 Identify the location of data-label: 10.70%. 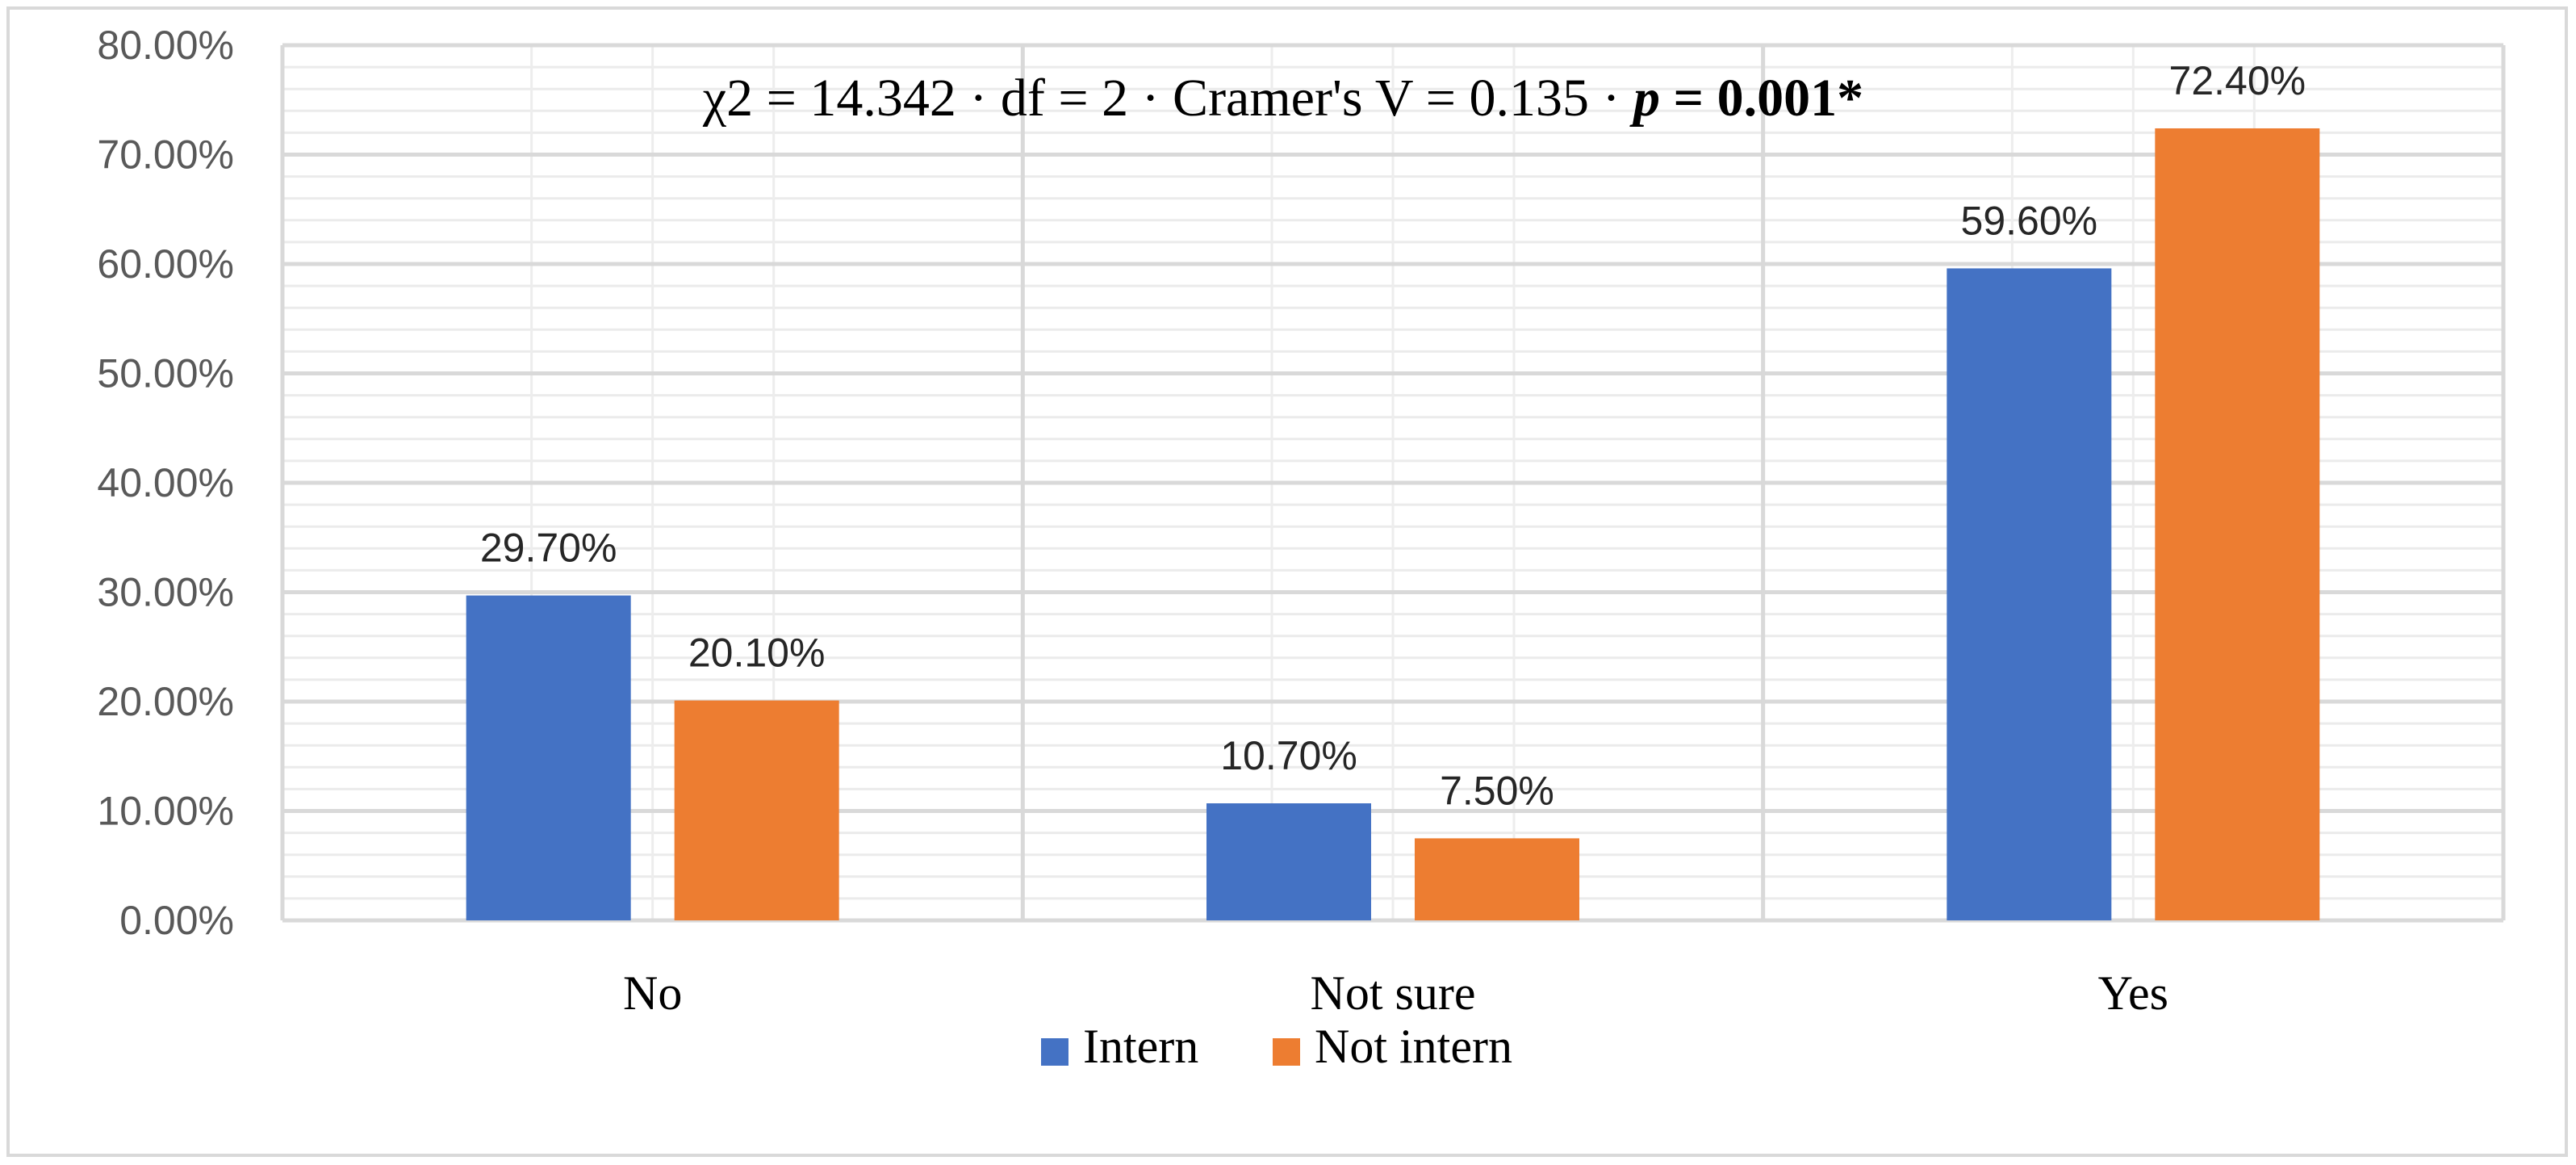
(1288, 755).